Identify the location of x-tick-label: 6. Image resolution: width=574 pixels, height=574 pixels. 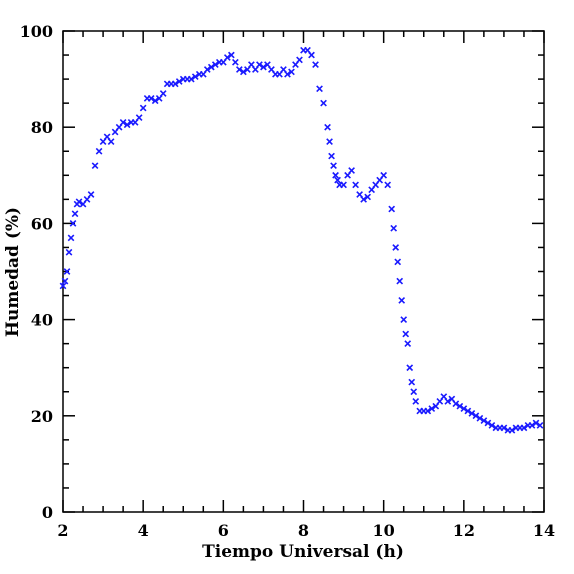
(223, 530).